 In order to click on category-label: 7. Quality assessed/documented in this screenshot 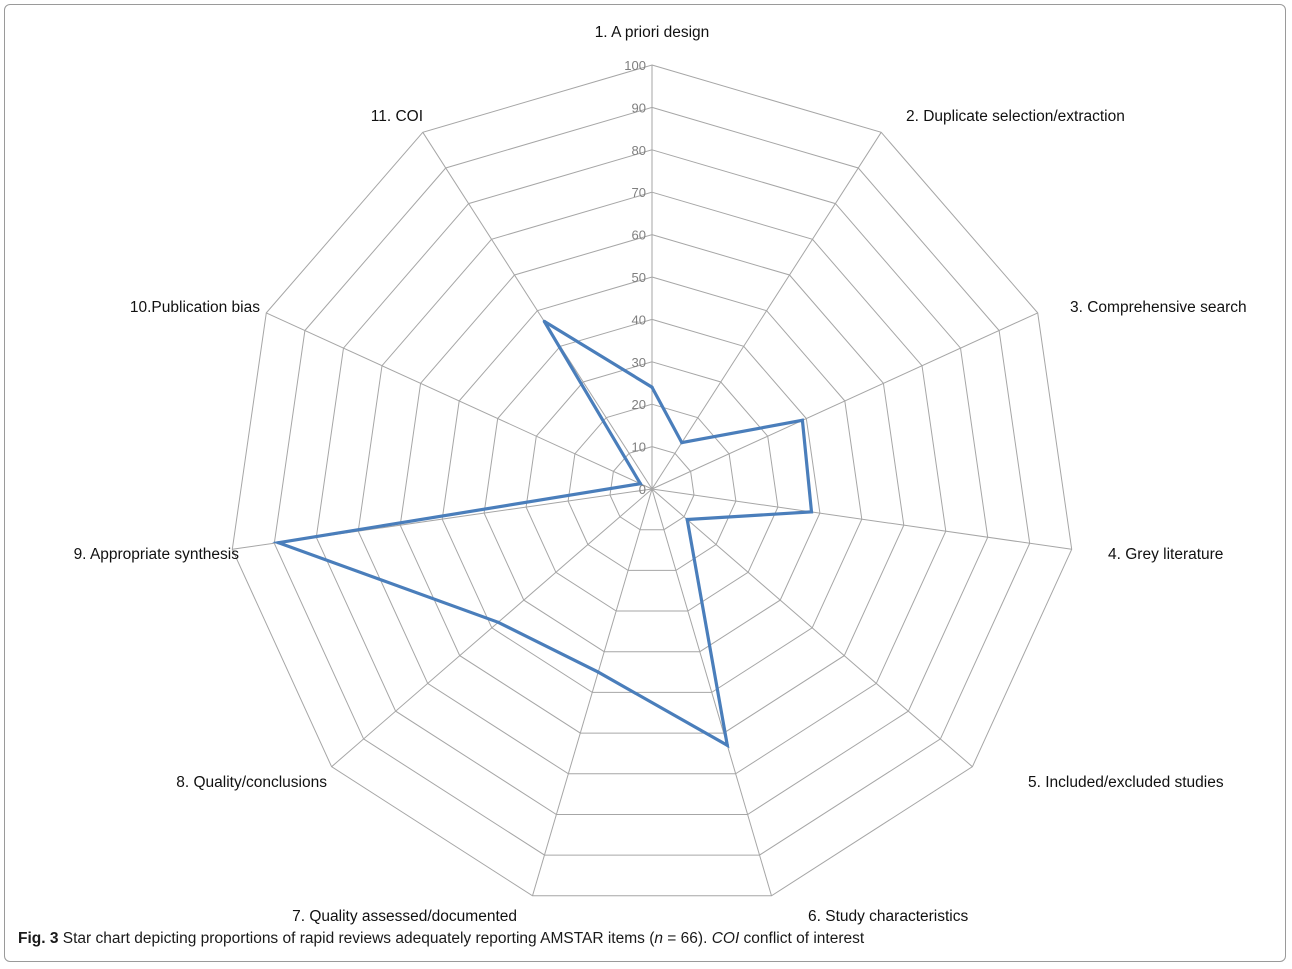, I will do `click(404, 916)`.